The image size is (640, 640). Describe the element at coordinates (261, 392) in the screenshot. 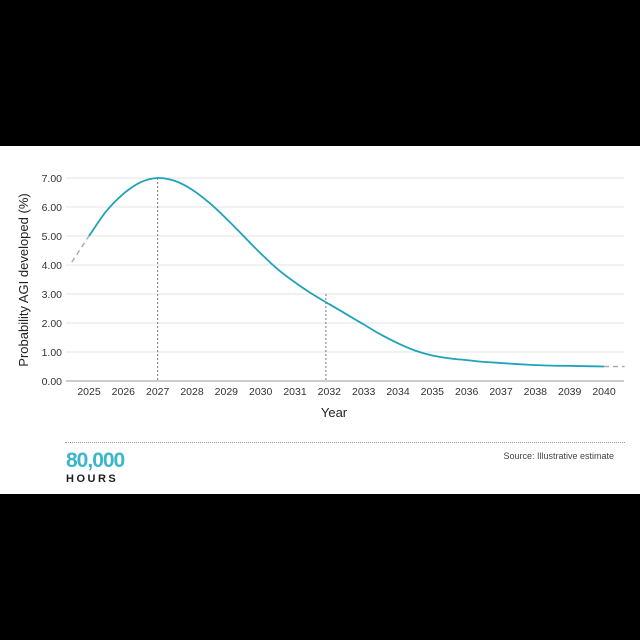

I see `x-tick-label: 2030` at that location.